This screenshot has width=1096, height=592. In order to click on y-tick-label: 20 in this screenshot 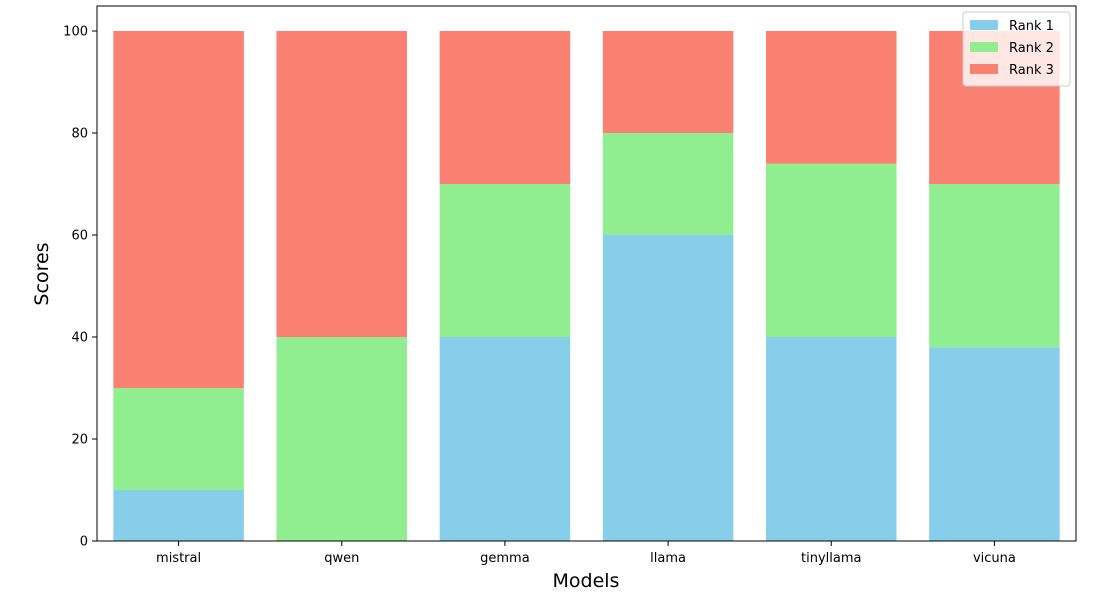, I will do `click(79, 440)`.